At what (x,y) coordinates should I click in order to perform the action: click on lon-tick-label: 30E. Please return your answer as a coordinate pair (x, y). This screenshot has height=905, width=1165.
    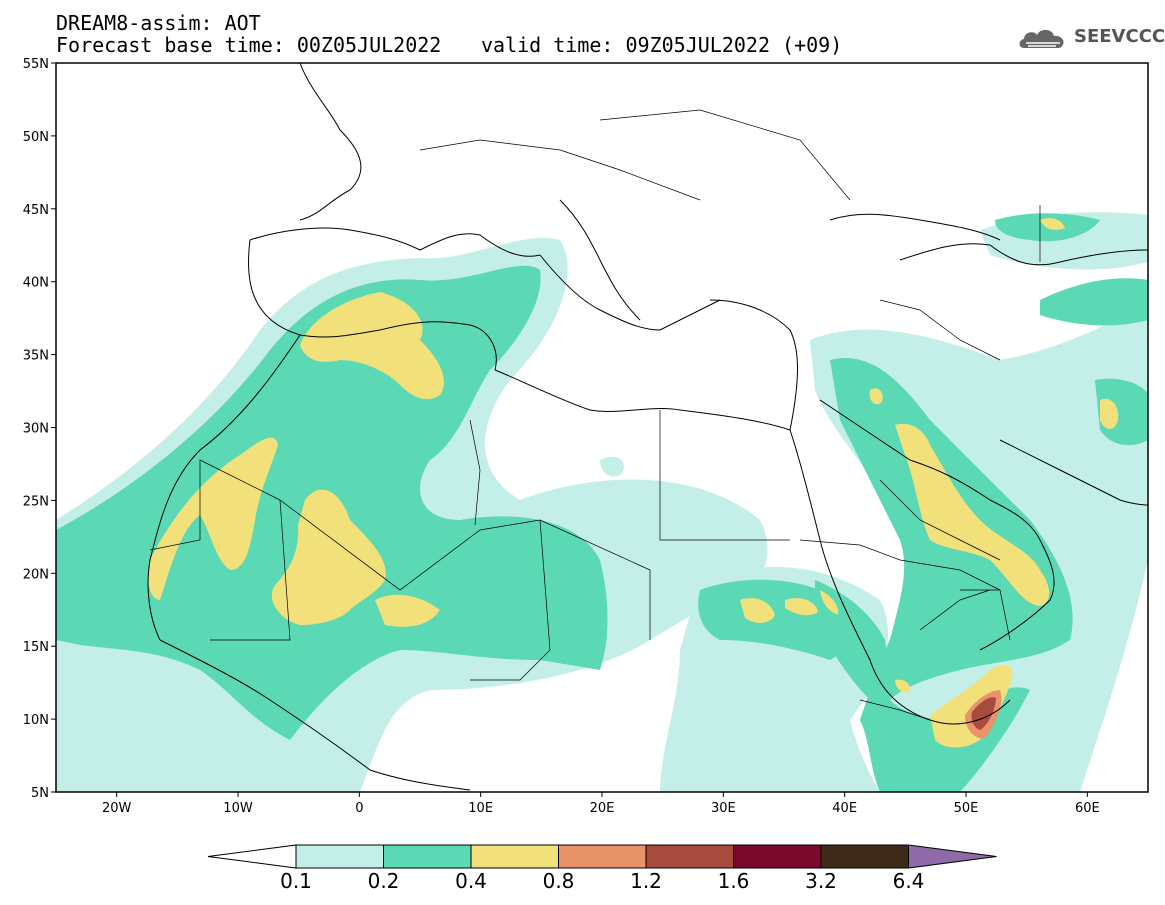
    Looking at the image, I should click on (723, 808).